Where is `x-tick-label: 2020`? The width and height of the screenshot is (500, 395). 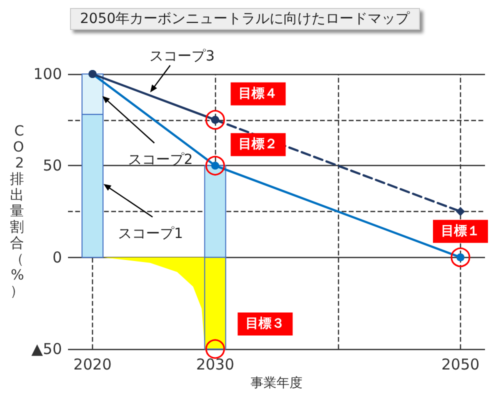 x-tick-label: 2020 is located at coordinates (92, 365).